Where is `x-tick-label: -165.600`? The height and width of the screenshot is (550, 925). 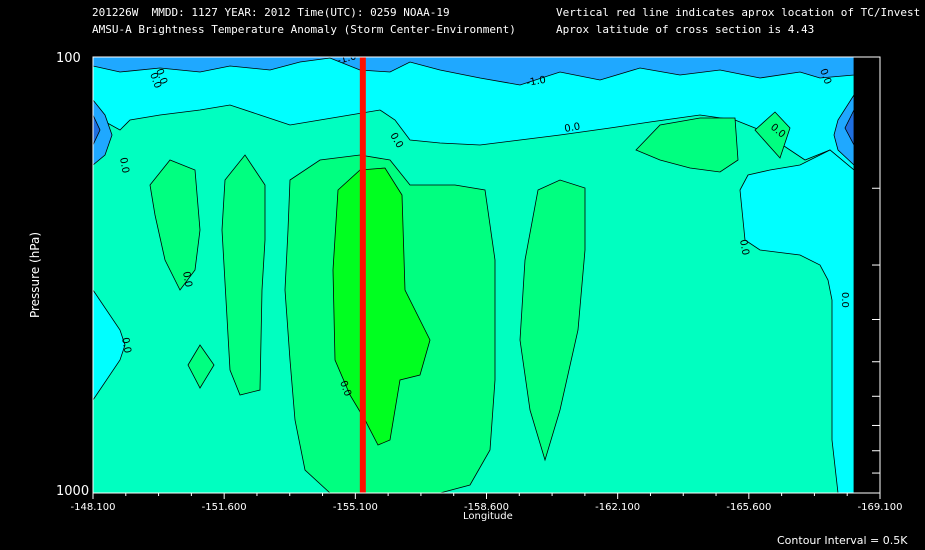 x-tick-label: -165.600 is located at coordinates (748, 507).